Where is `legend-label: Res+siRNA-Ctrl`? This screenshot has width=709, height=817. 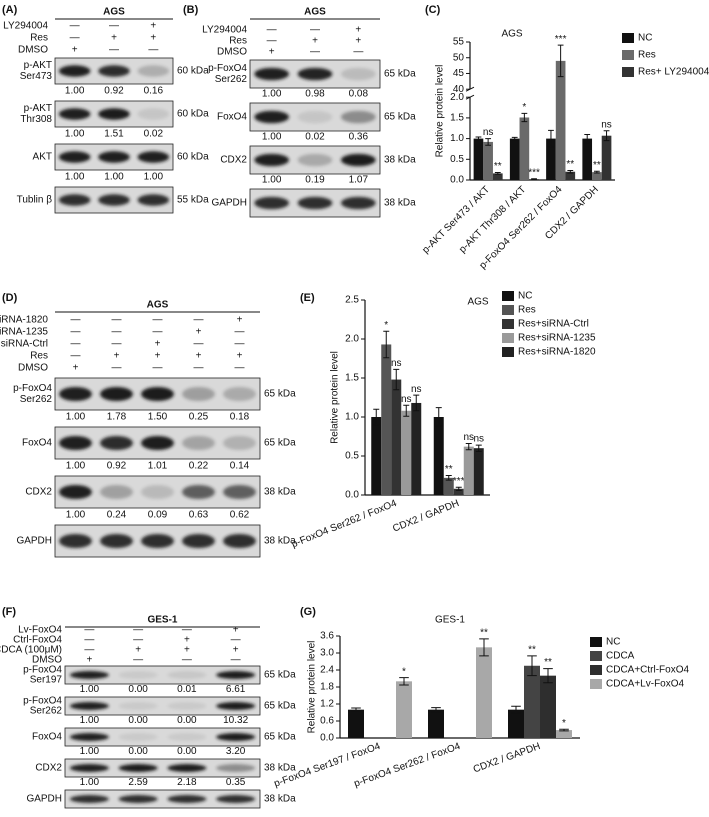 legend-label: Res+siRNA-Ctrl is located at coordinates (553, 324).